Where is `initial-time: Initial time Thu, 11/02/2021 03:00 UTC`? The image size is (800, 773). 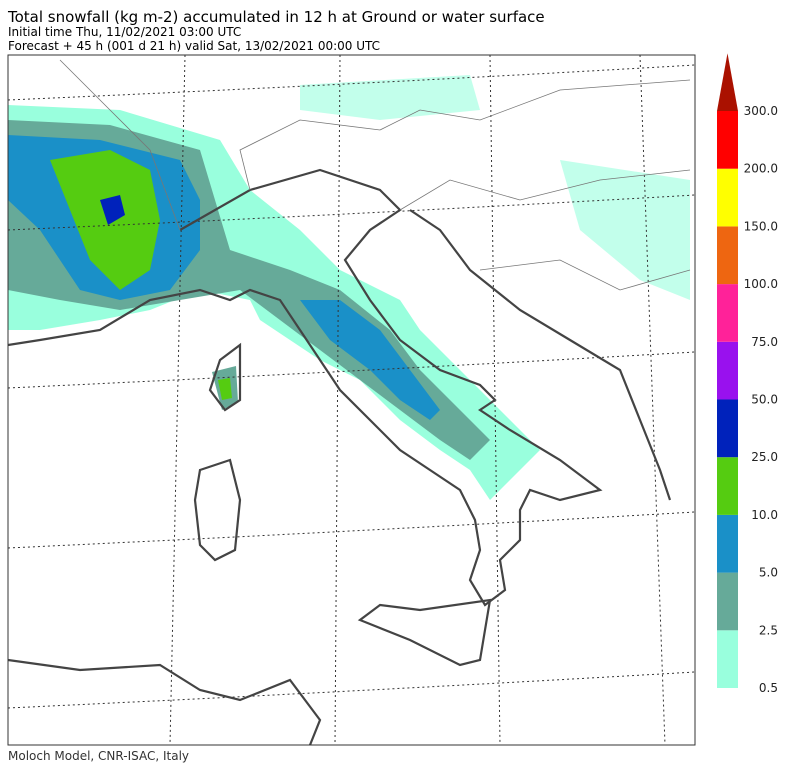 initial-time: Initial time Thu, 11/02/2021 03:00 UTC is located at coordinates (124, 32).